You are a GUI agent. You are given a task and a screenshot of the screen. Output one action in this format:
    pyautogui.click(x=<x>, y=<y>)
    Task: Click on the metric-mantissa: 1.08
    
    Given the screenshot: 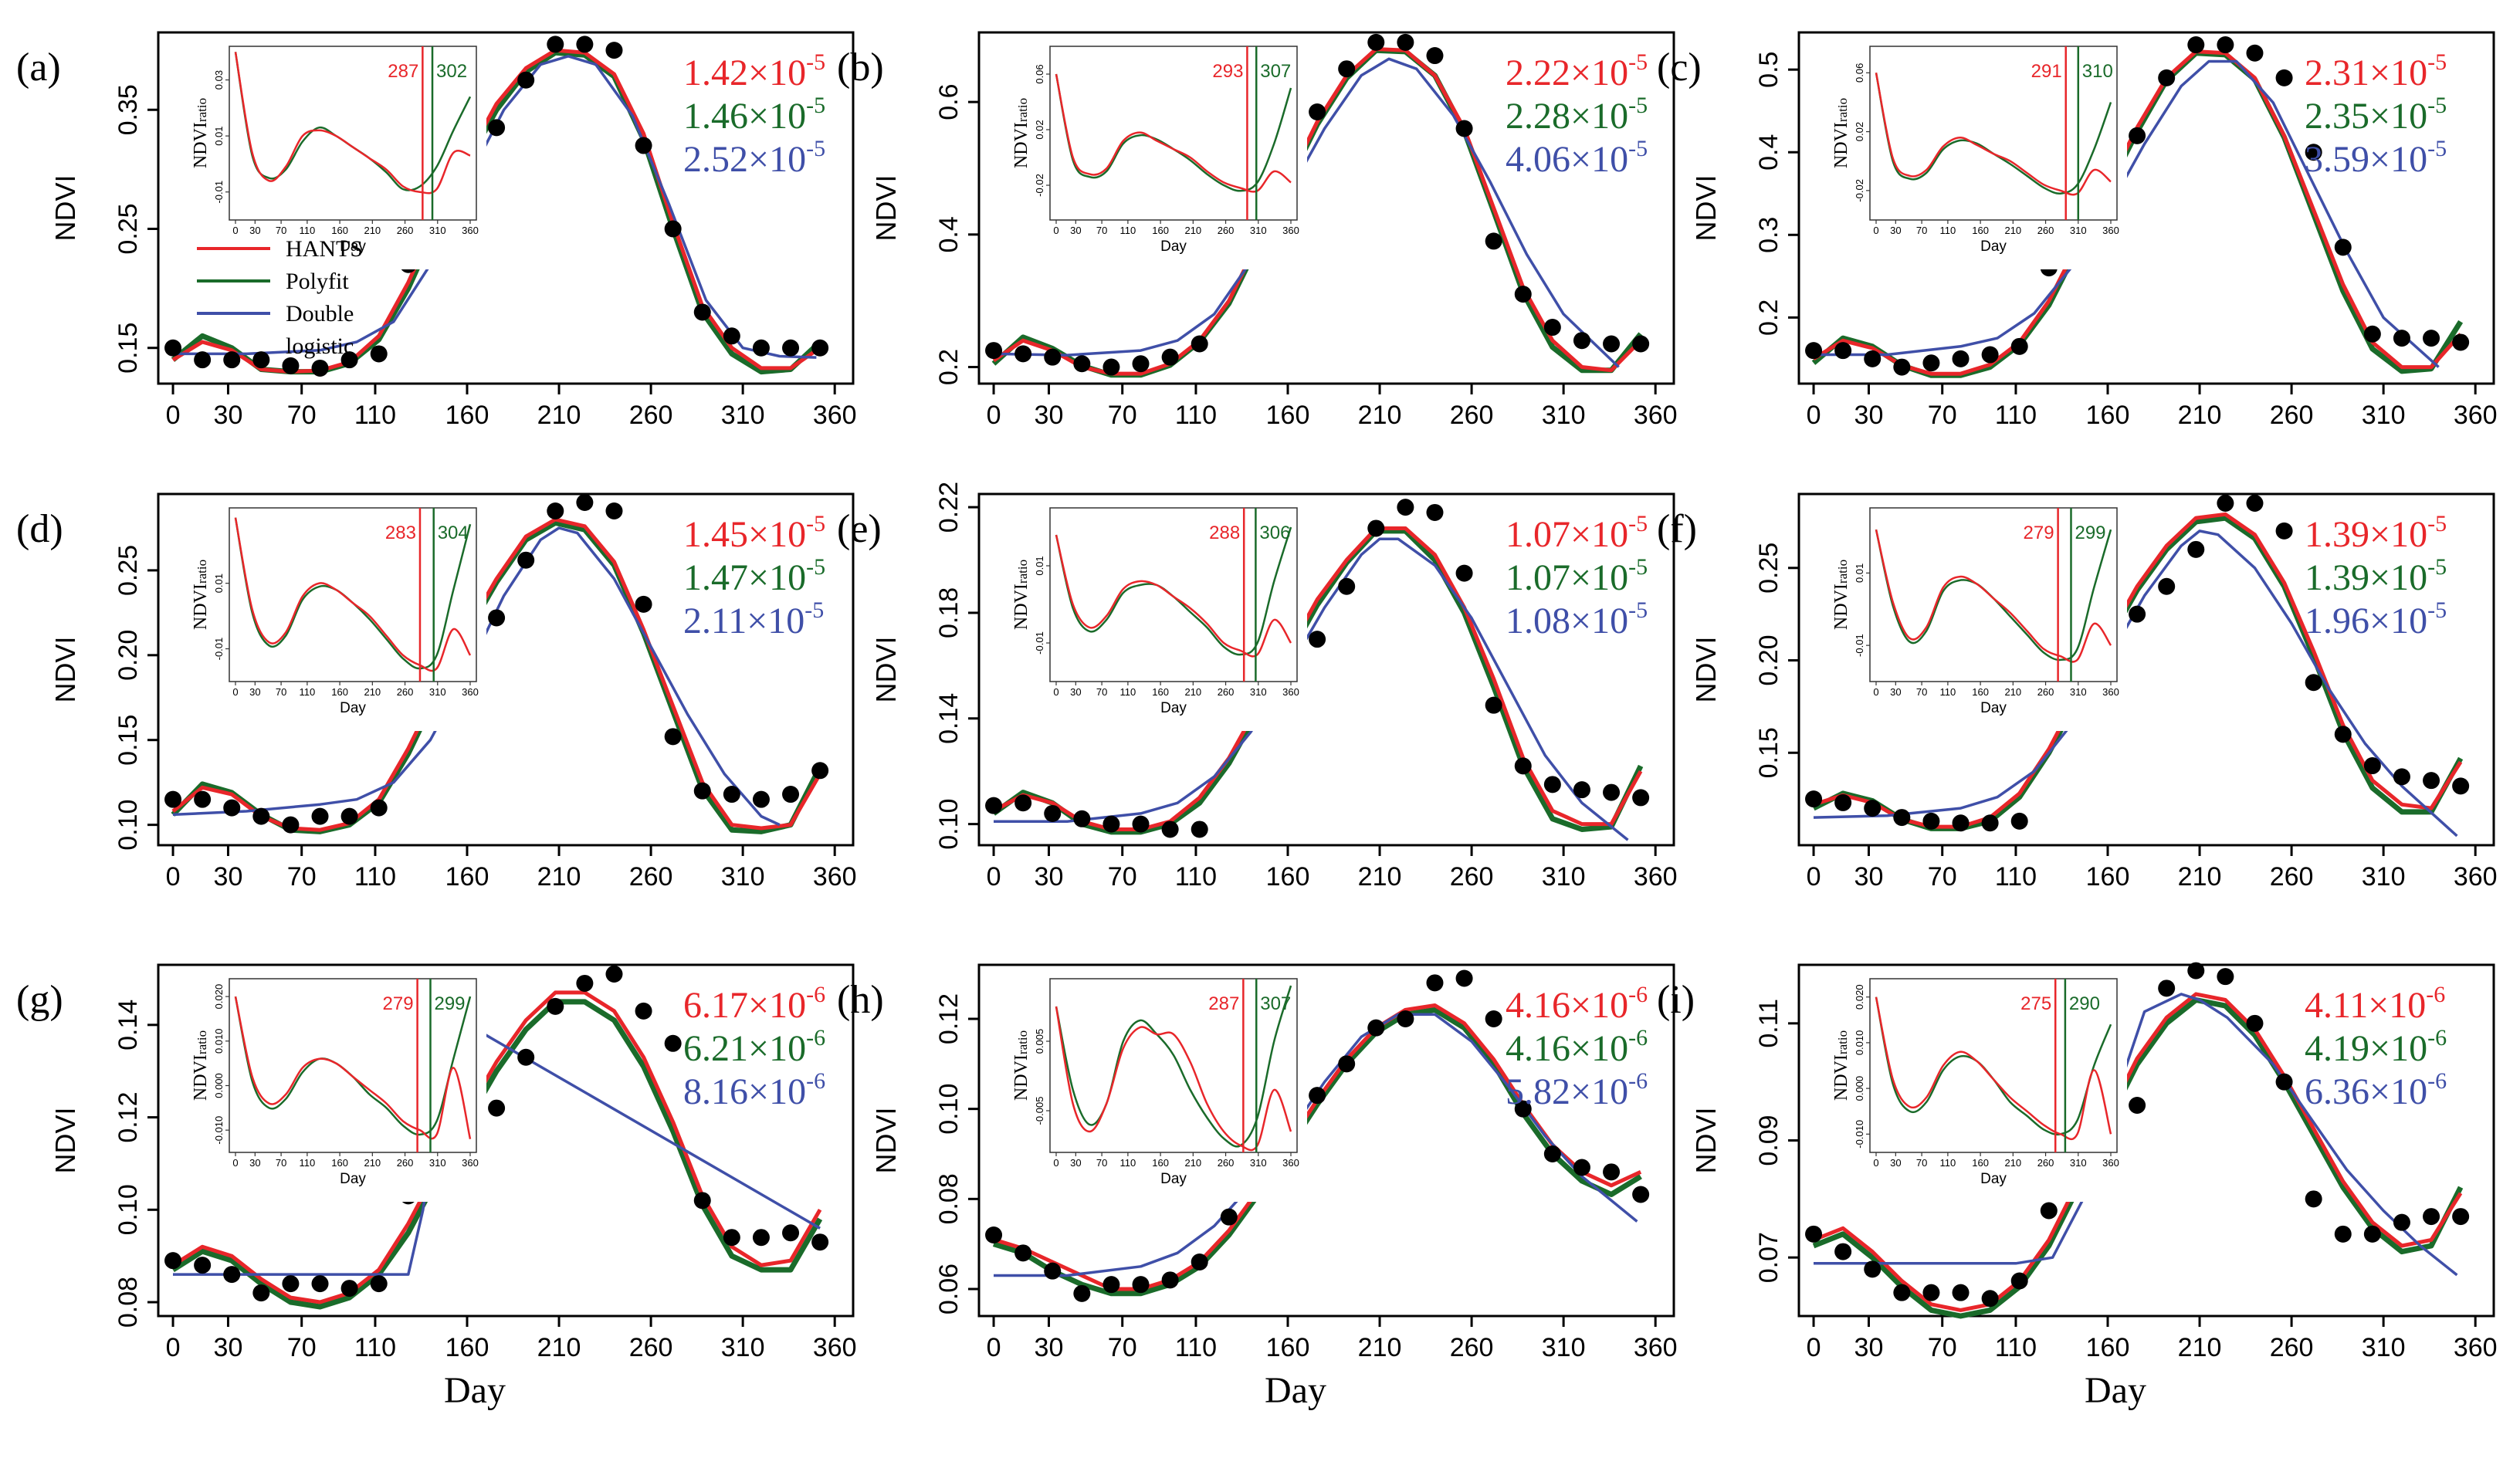 What is the action you would take?
    pyautogui.click(x=1538, y=621)
    